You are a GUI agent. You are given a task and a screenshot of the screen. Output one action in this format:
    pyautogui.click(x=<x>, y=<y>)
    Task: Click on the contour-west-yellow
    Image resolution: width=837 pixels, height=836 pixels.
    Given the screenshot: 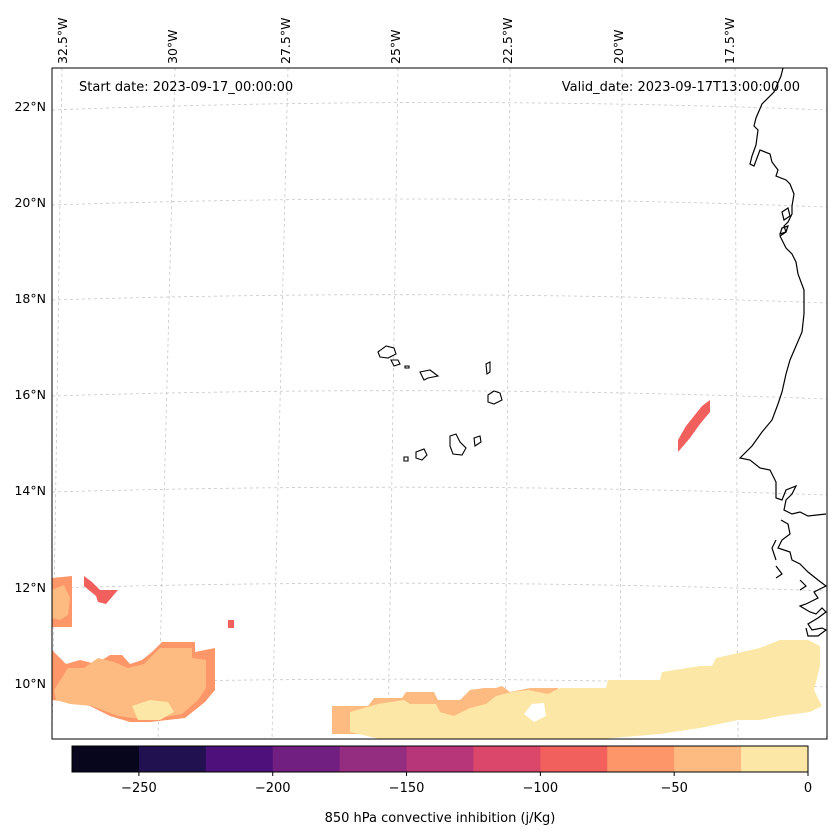 What is the action you would take?
    pyautogui.click(x=153, y=710)
    